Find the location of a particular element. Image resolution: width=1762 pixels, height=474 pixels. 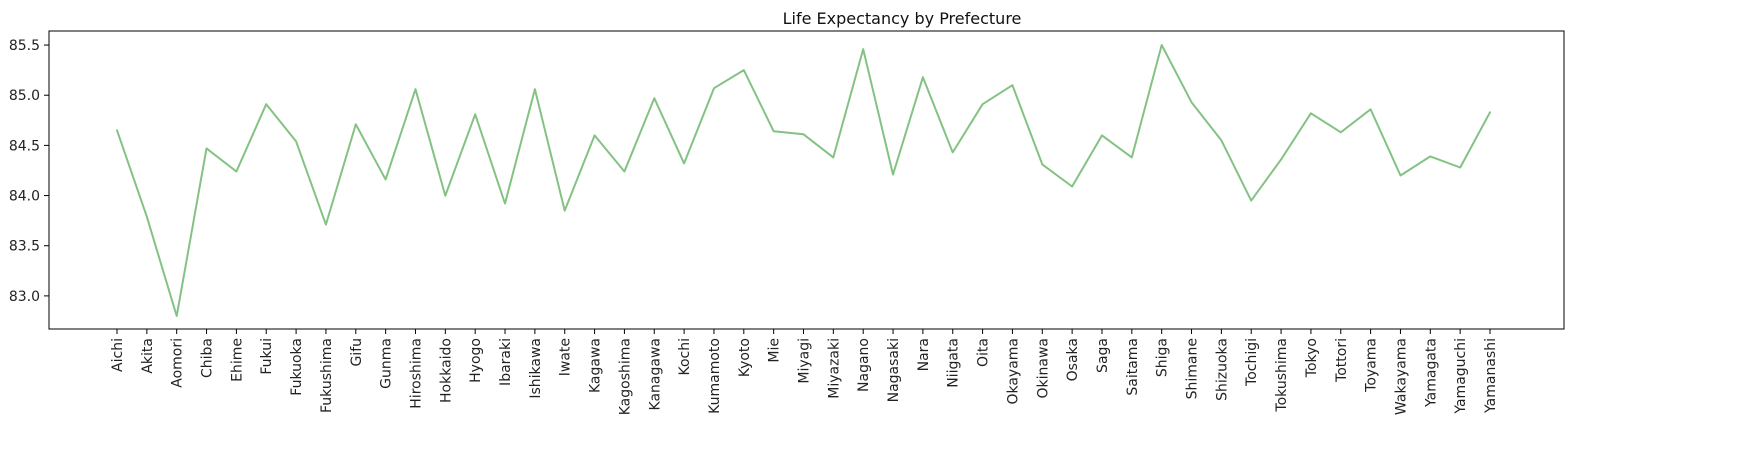

x-tick-label: Shizuoka is located at coordinates (1222, 369).